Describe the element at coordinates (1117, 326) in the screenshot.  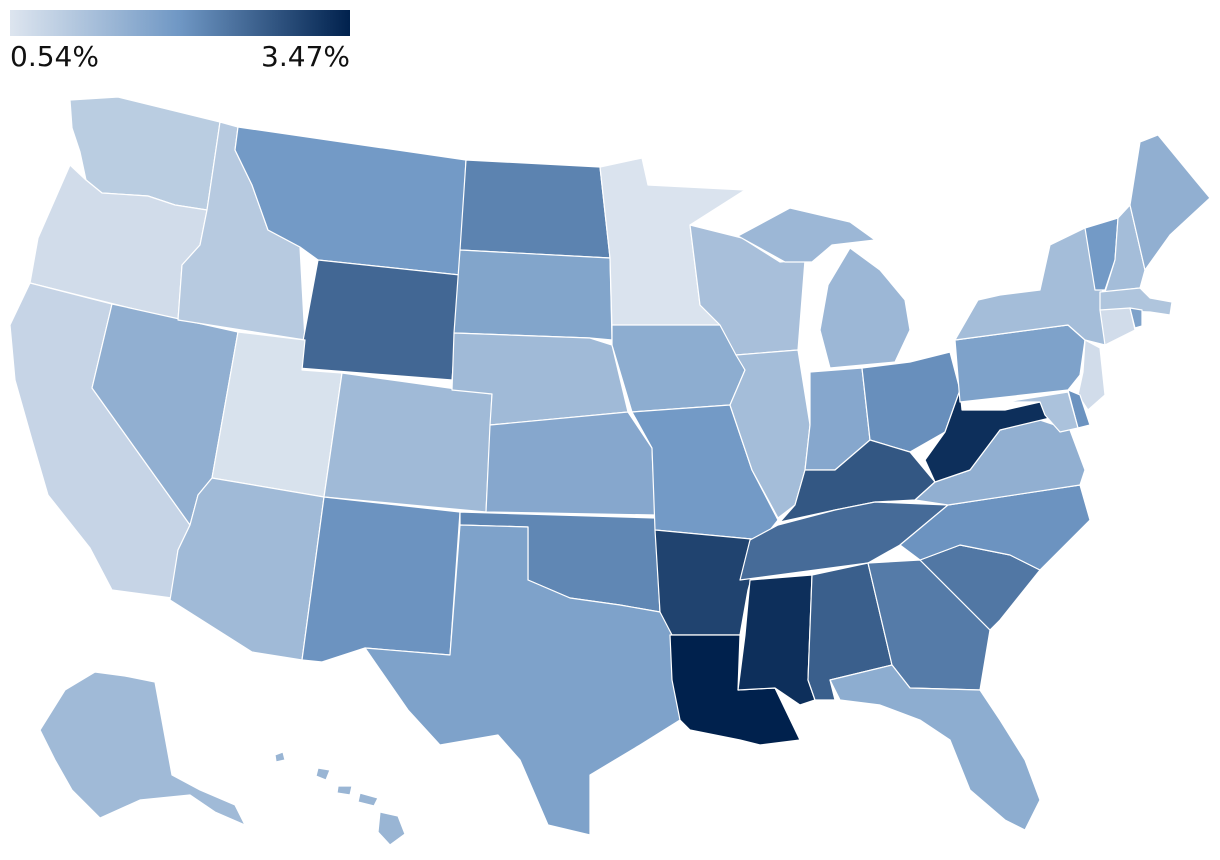
I see `state-ct` at that location.